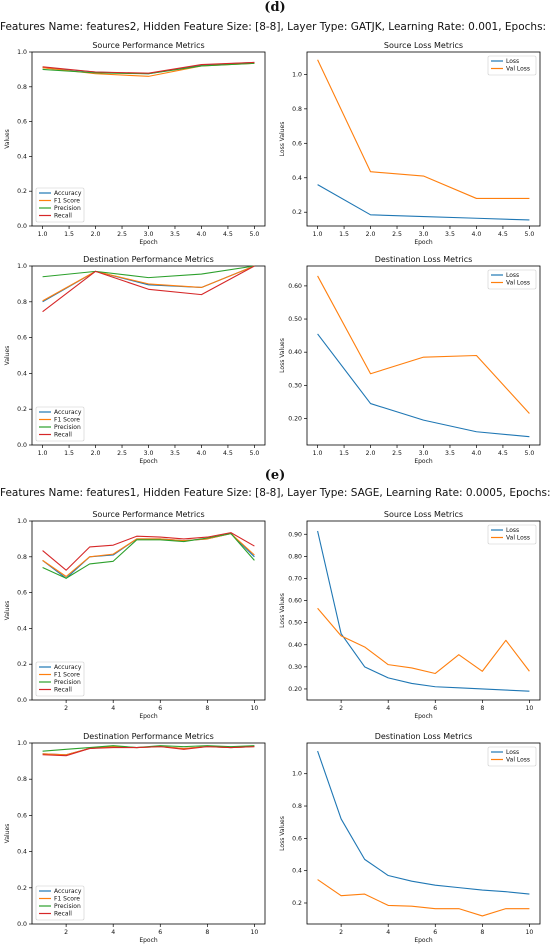 Image resolution: width=550 pixels, height=946 pixels. I want to click on legend-label-f1-score: F1 Score, so click(67, 675).